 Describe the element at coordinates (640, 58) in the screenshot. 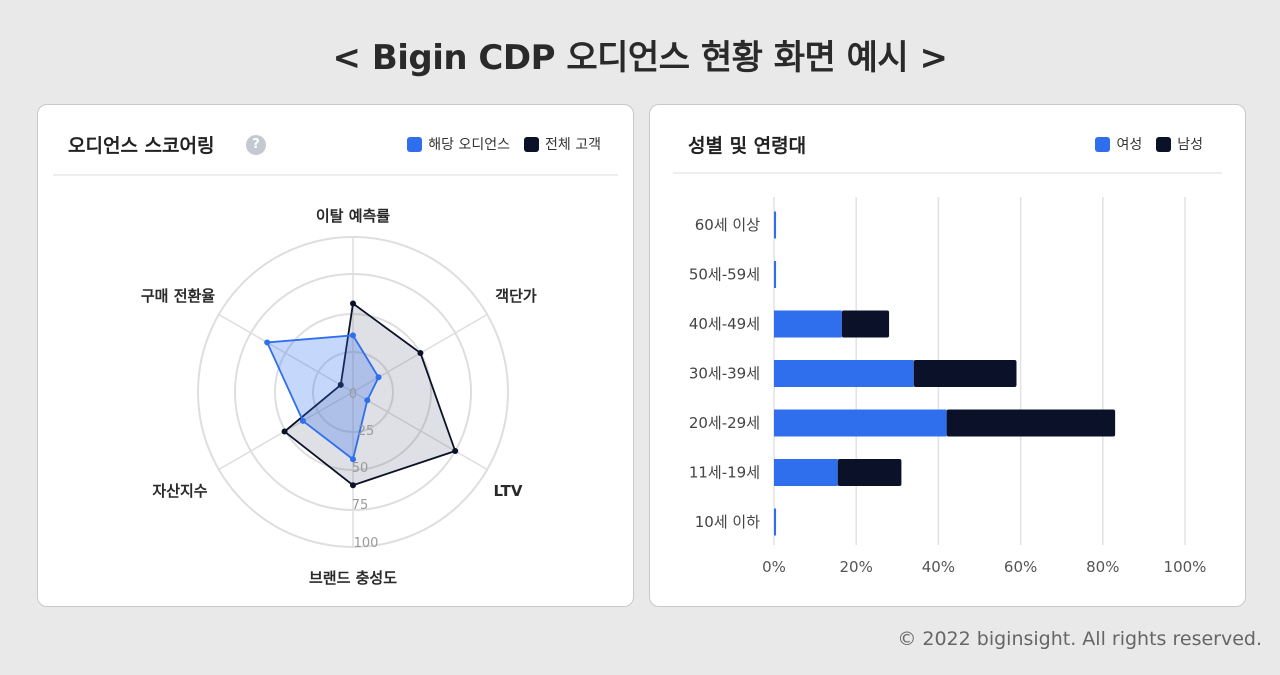

I see `page-title: < Bigin CDP 오디언스 현황 화면 예시 >` at that location.